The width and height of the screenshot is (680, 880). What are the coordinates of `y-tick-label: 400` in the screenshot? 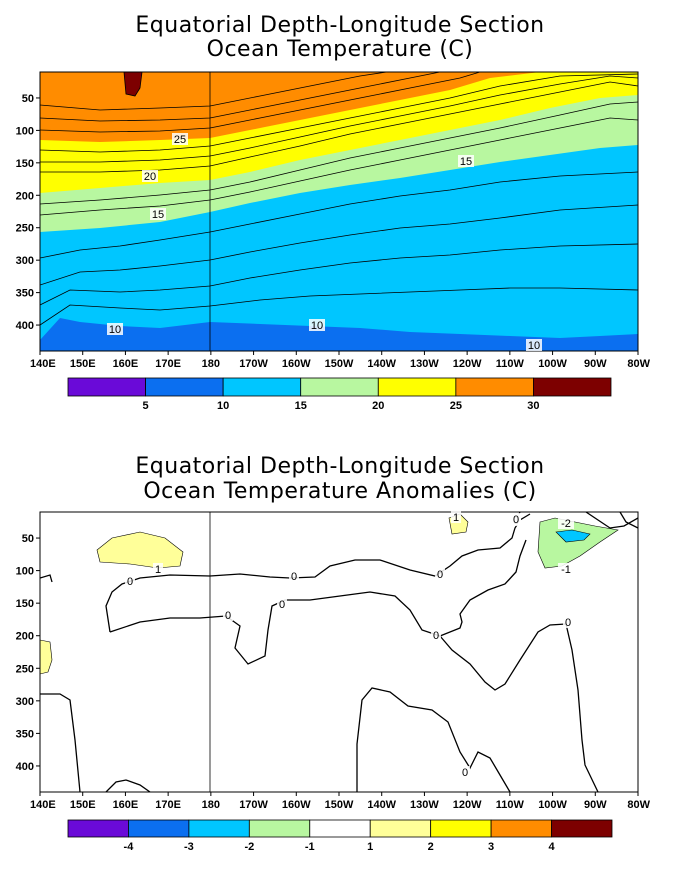 It's located at (25, 326).